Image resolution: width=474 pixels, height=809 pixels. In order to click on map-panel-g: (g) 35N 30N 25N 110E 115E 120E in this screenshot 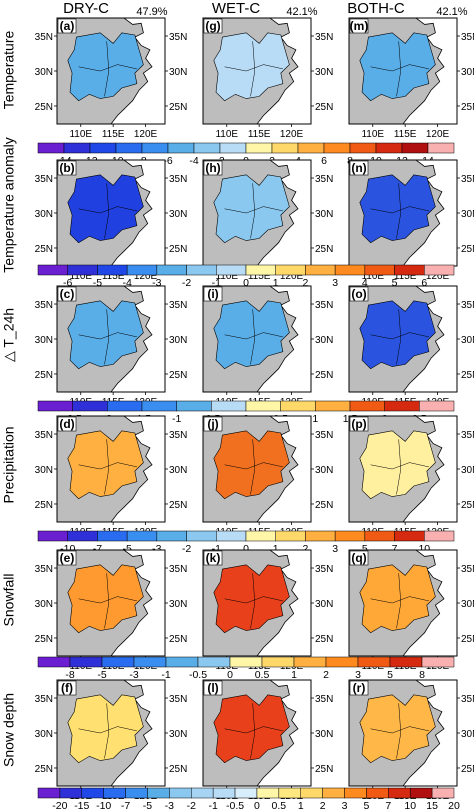, I will do `click(267, 78)`.